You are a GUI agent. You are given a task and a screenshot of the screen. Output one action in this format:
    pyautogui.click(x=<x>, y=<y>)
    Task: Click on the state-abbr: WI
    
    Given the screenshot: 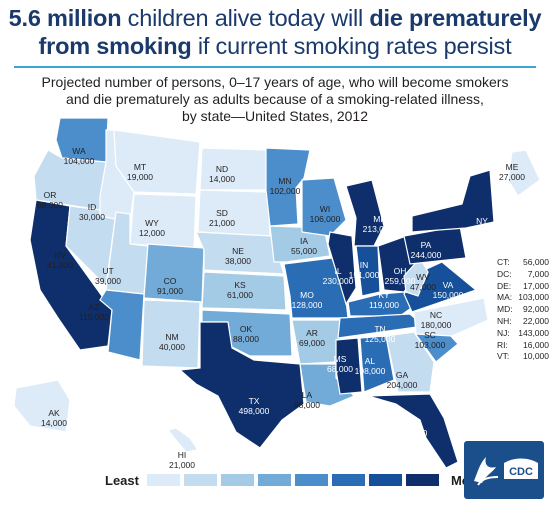 What is the action you would take?
    pyautogui.click(x=325, y=209)
    